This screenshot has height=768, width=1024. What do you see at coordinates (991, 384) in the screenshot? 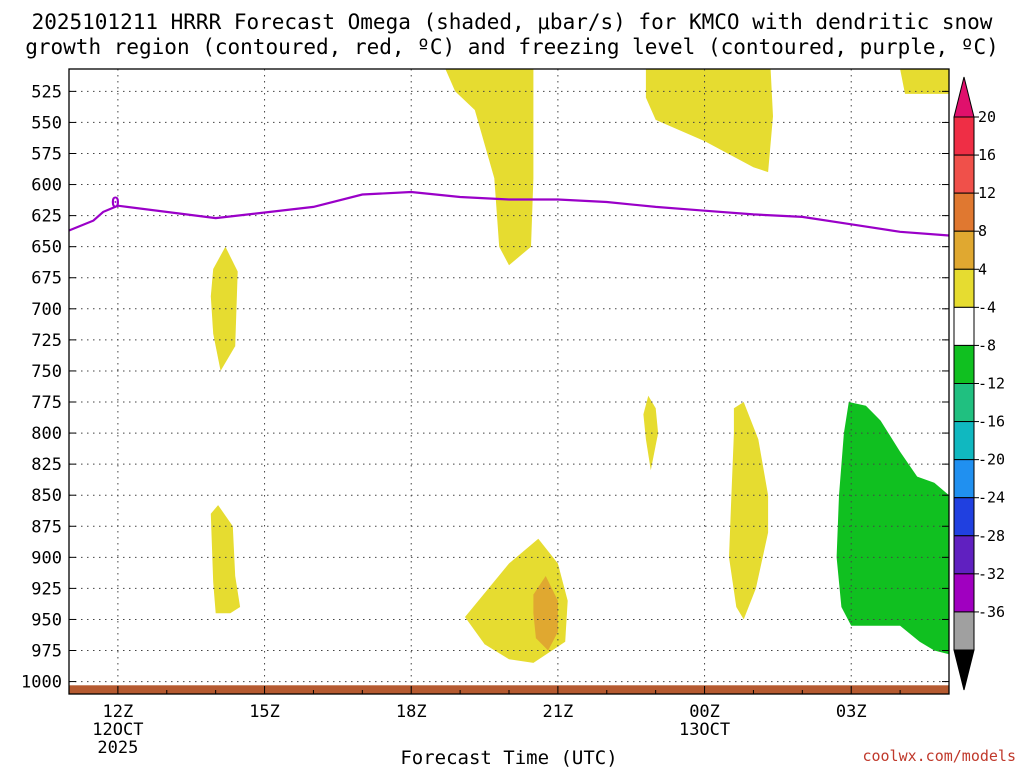
I see `colorbar-label--12: -12` at bounding box center [991, 384].